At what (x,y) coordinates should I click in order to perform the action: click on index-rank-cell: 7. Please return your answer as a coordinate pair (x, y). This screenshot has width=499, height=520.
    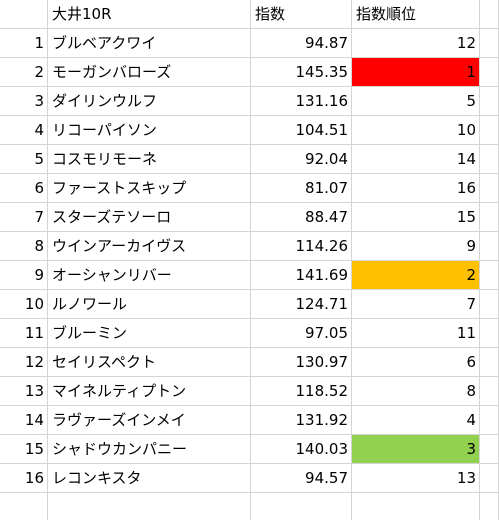
    Looking at the image, I should click on (416, 304).